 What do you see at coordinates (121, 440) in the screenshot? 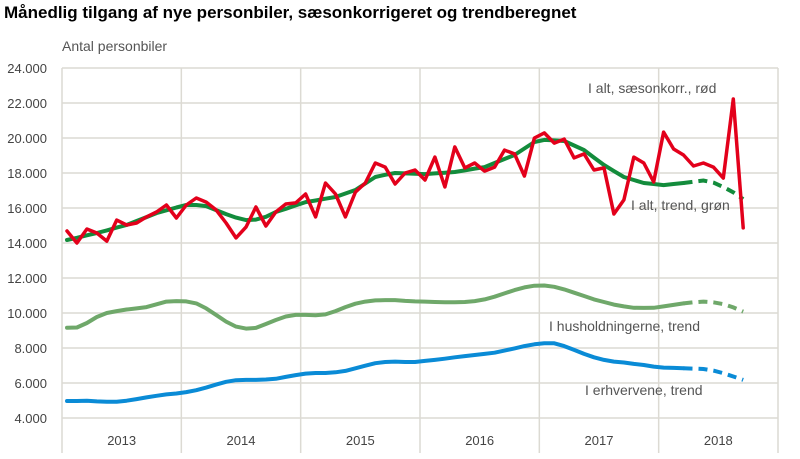
I see `x-tick-label: 2013` at bounding box center [121, 440].